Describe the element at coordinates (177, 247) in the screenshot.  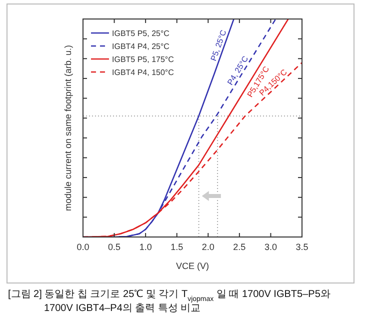
I see `x-tick-label: 1.5` at that location.